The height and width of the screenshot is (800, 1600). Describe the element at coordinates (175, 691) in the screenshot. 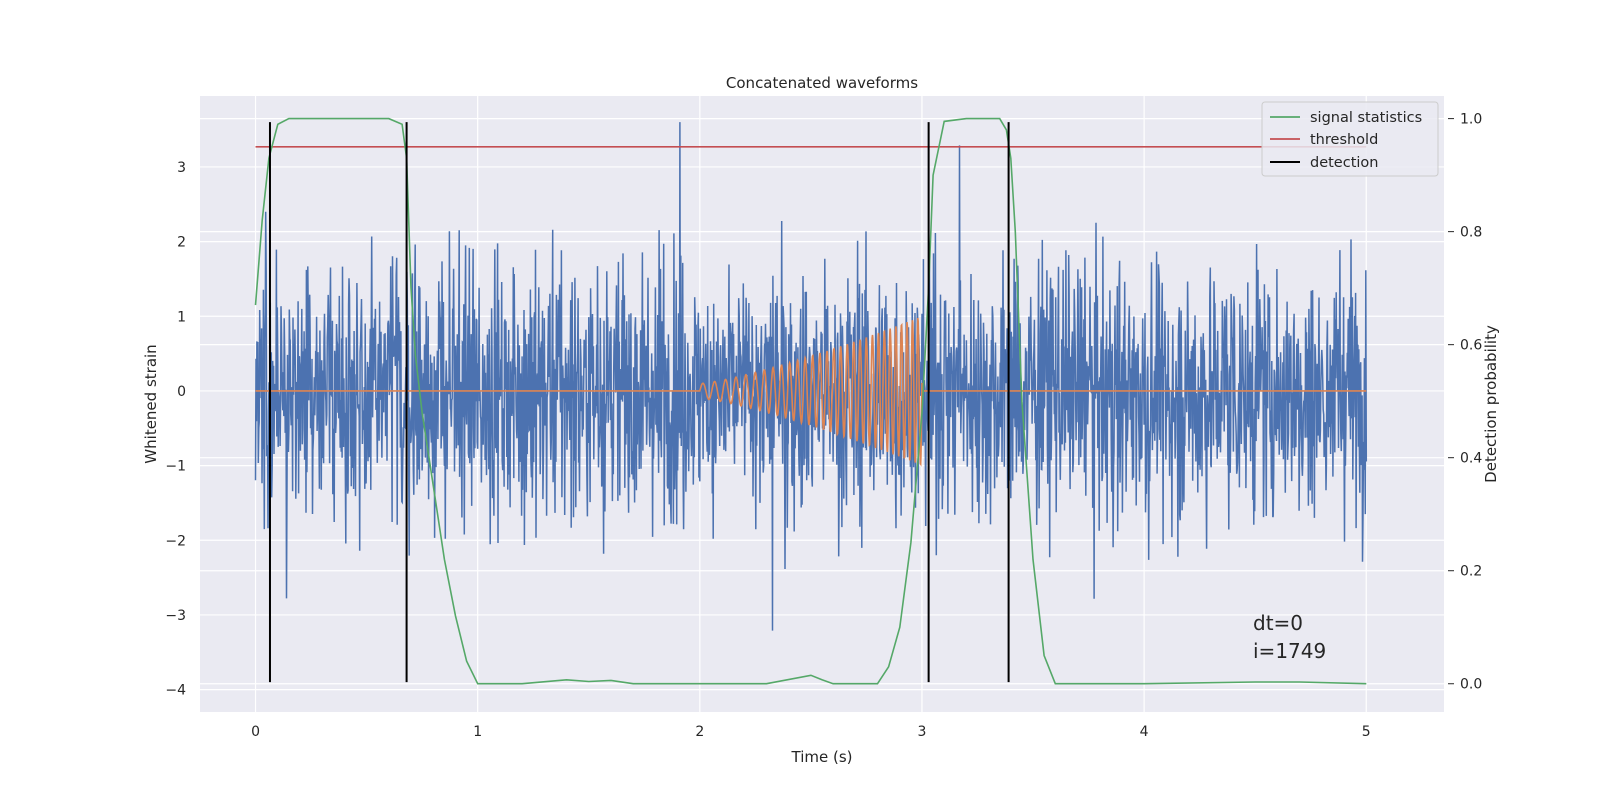

I see `y-tick-label-0: −4` at that location.